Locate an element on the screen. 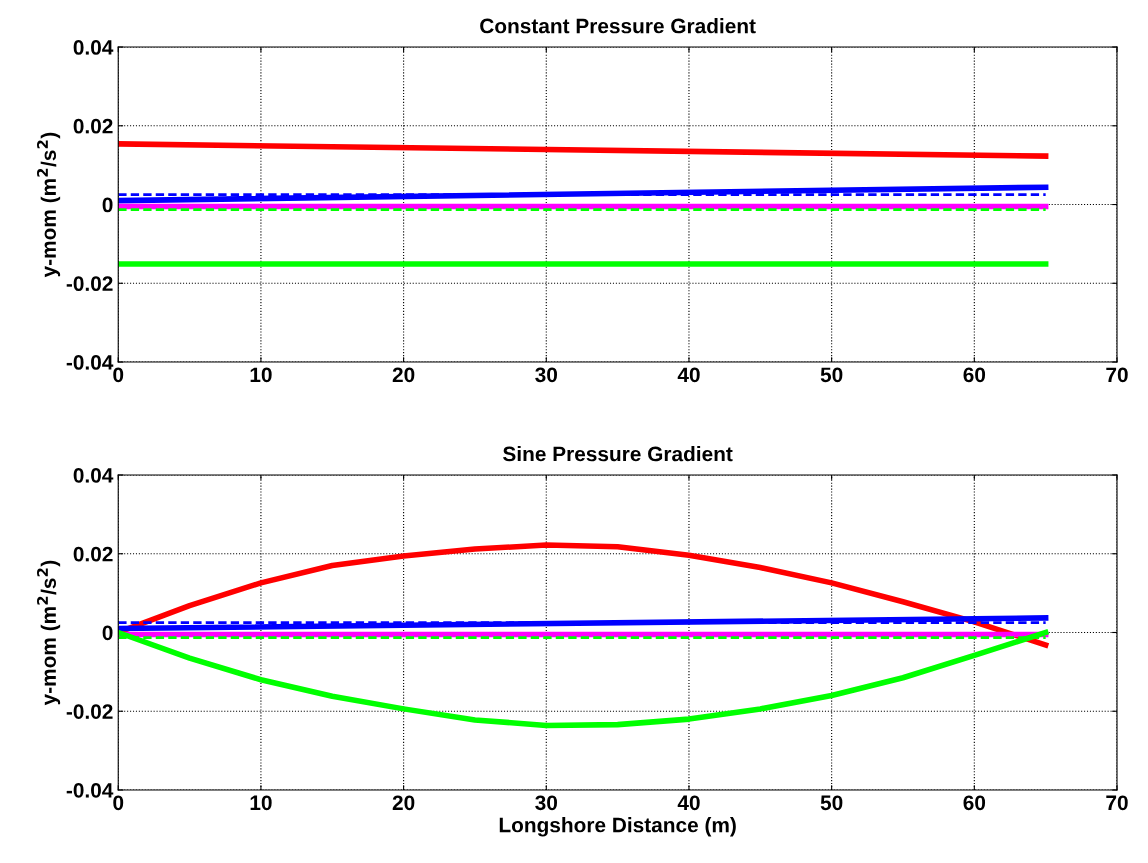 This screenshot has height=863, width=1148. chart-title: Constant Pressure Gradient is located at coordinates (618, 26).